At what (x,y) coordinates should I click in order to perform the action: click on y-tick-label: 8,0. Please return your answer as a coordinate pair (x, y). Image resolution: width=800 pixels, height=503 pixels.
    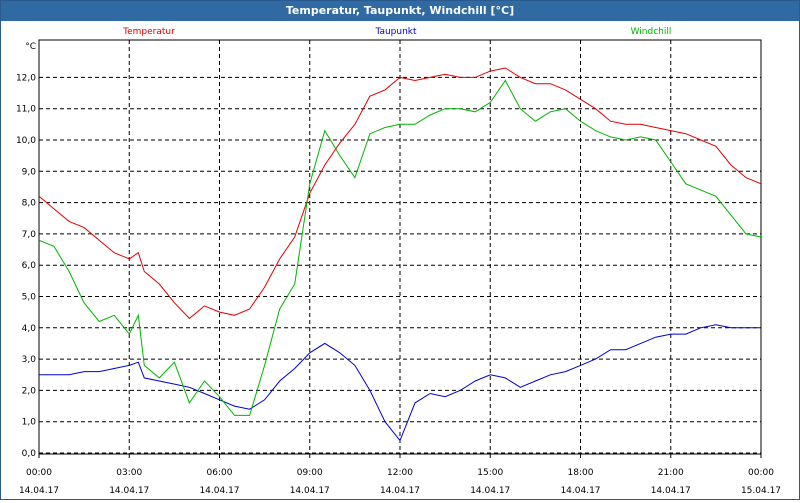
    Looking at the image, I should click on (29, 204).